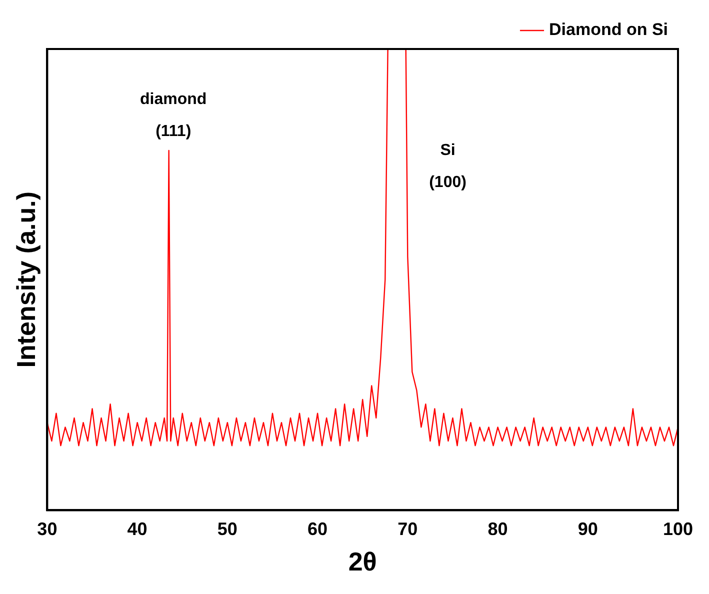 The image size is (709, 594). Describe the element at coordinates (498, 528) in the screenshot. I see `x-tick-label: 80` at that location.